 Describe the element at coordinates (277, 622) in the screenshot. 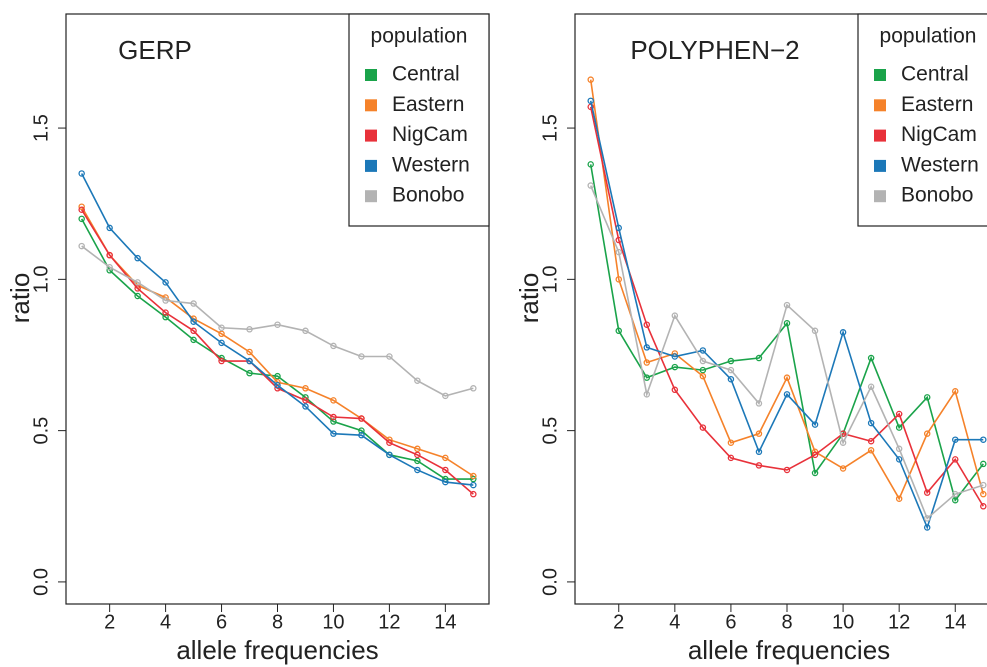

I see `x-tick-label: 8` at that location.